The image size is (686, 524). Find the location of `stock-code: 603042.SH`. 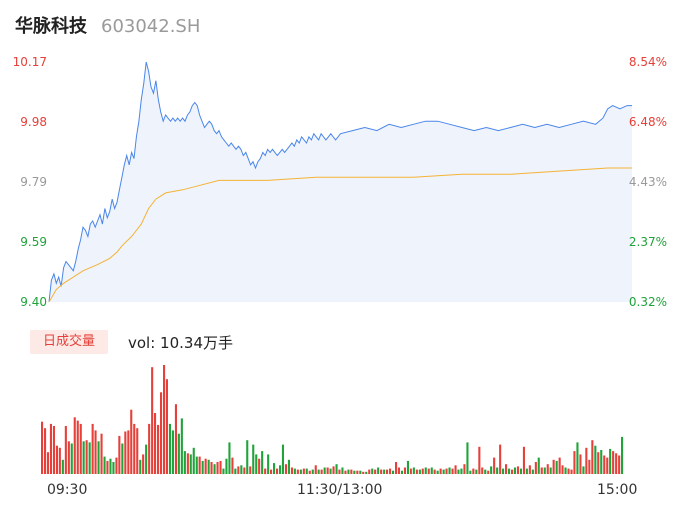

stock-code: 603042.SH is located at coordinates (151, 26).